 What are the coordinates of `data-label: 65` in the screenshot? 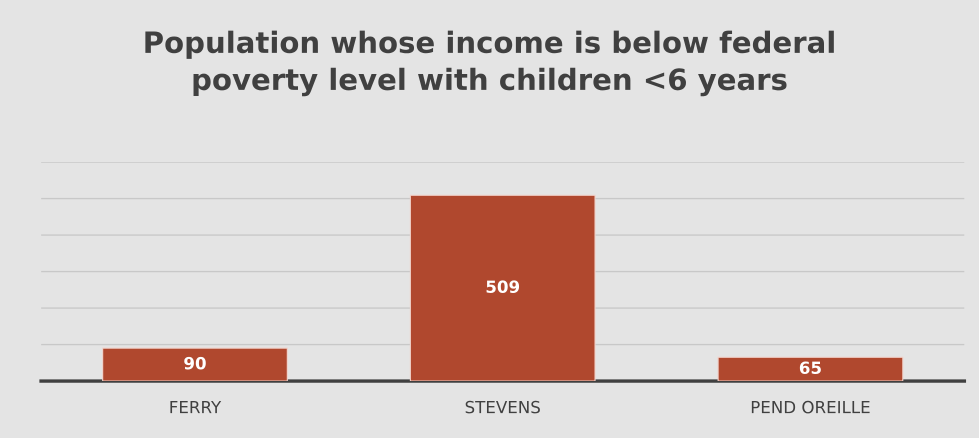 It's located at (810, 367).